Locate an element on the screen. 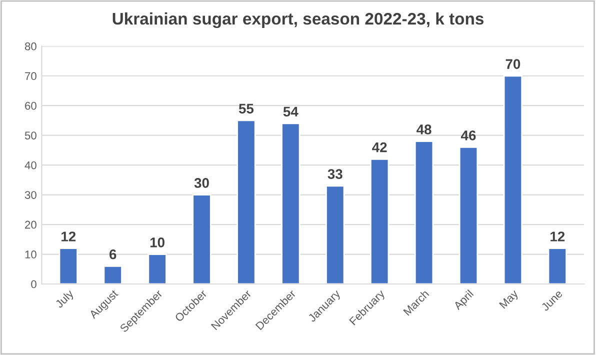  data-label: 46 is located at coordinates (468, 135).